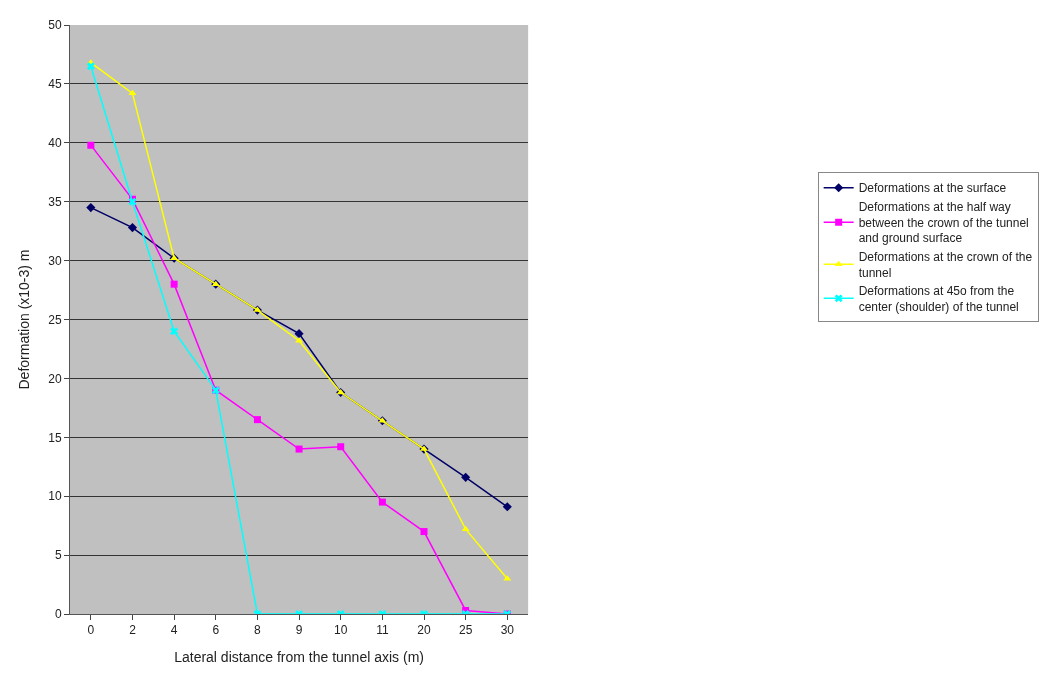  What do you see at coordinates (55, 260) in the screenshot?
I see `y-tick-label: 30` at bounding box center [55, 260].